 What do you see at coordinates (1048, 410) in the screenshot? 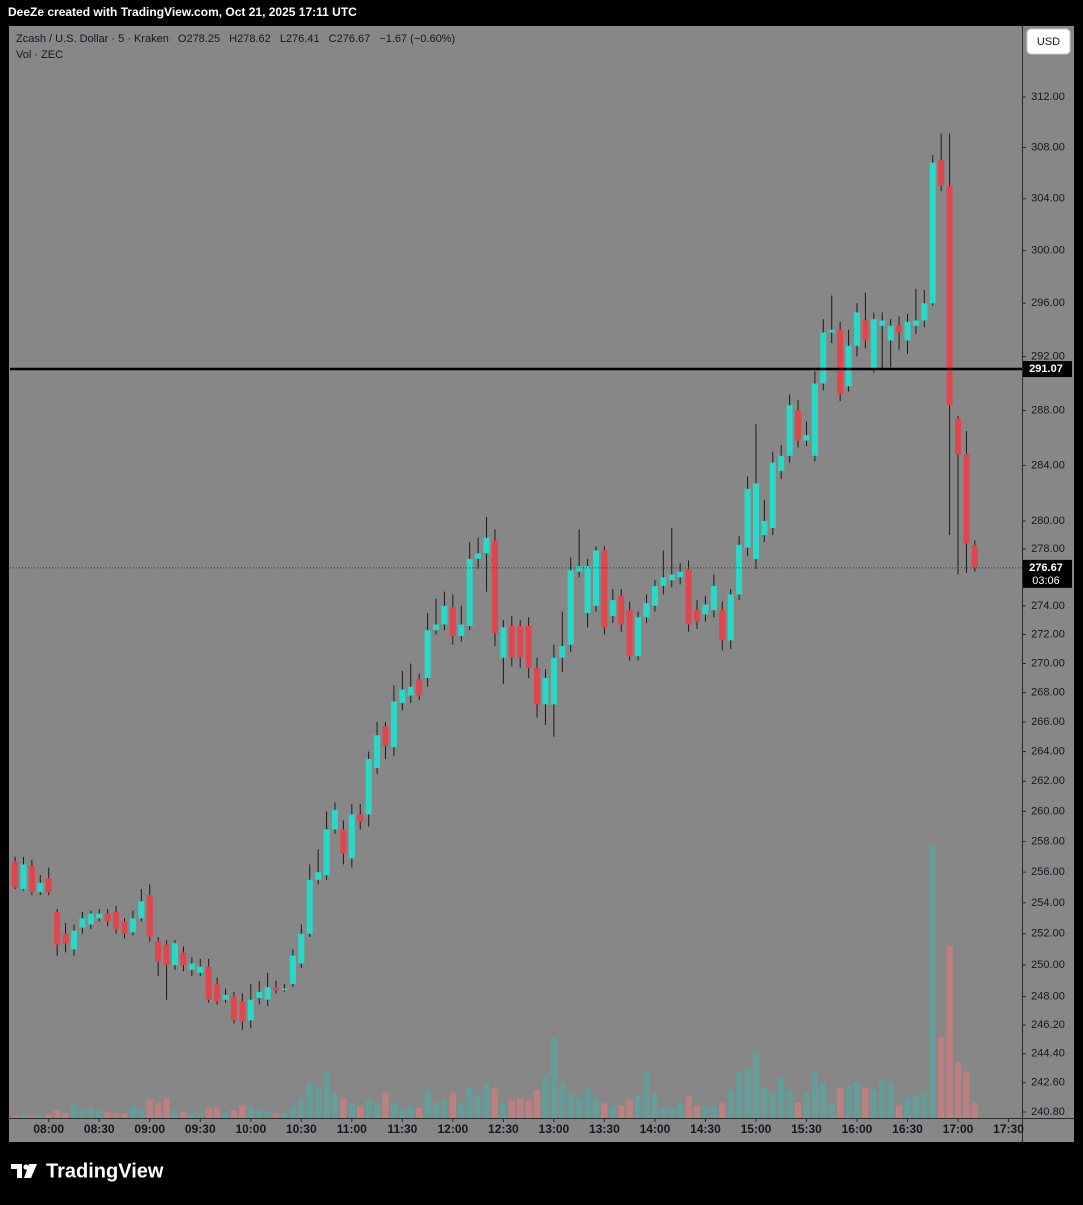
I see `y-tick-label: 288.00` at bounding box center [1048, 410].